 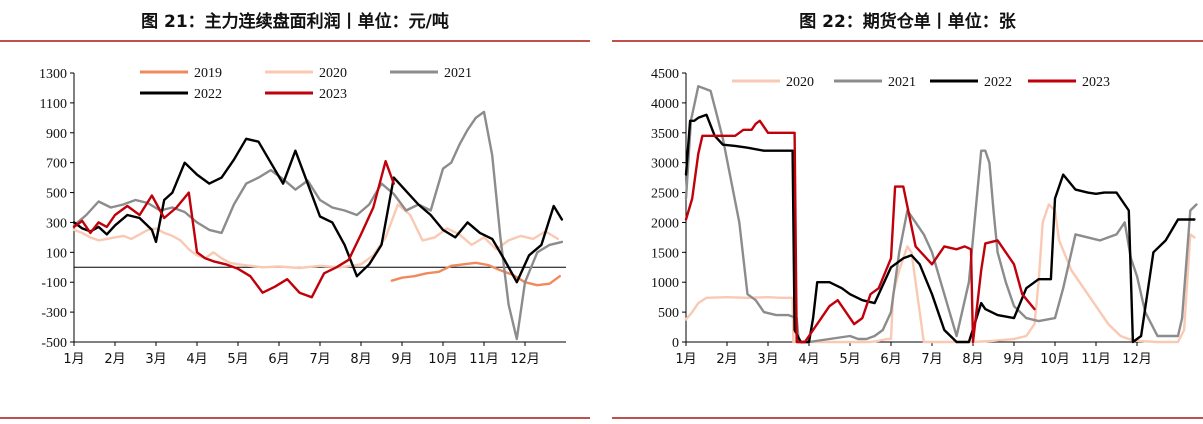 I want to click on y-tick-label: 4000, so click(x=665, y=104).